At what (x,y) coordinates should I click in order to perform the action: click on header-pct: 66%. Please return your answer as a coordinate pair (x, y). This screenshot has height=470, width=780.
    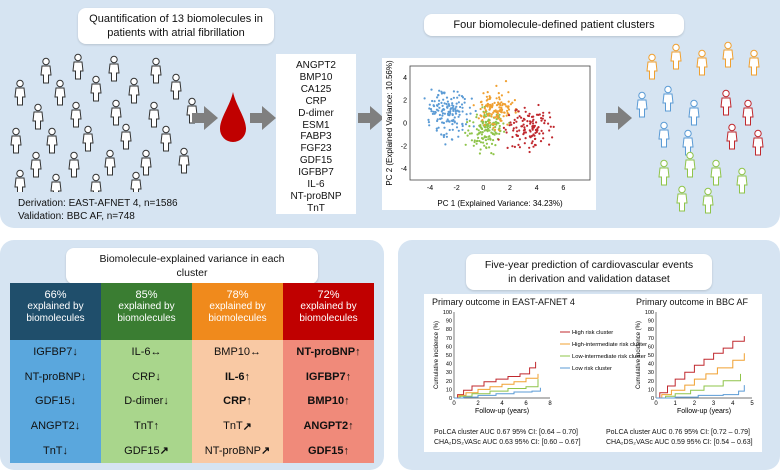
    Looking at the image, I should click on (55, 295).